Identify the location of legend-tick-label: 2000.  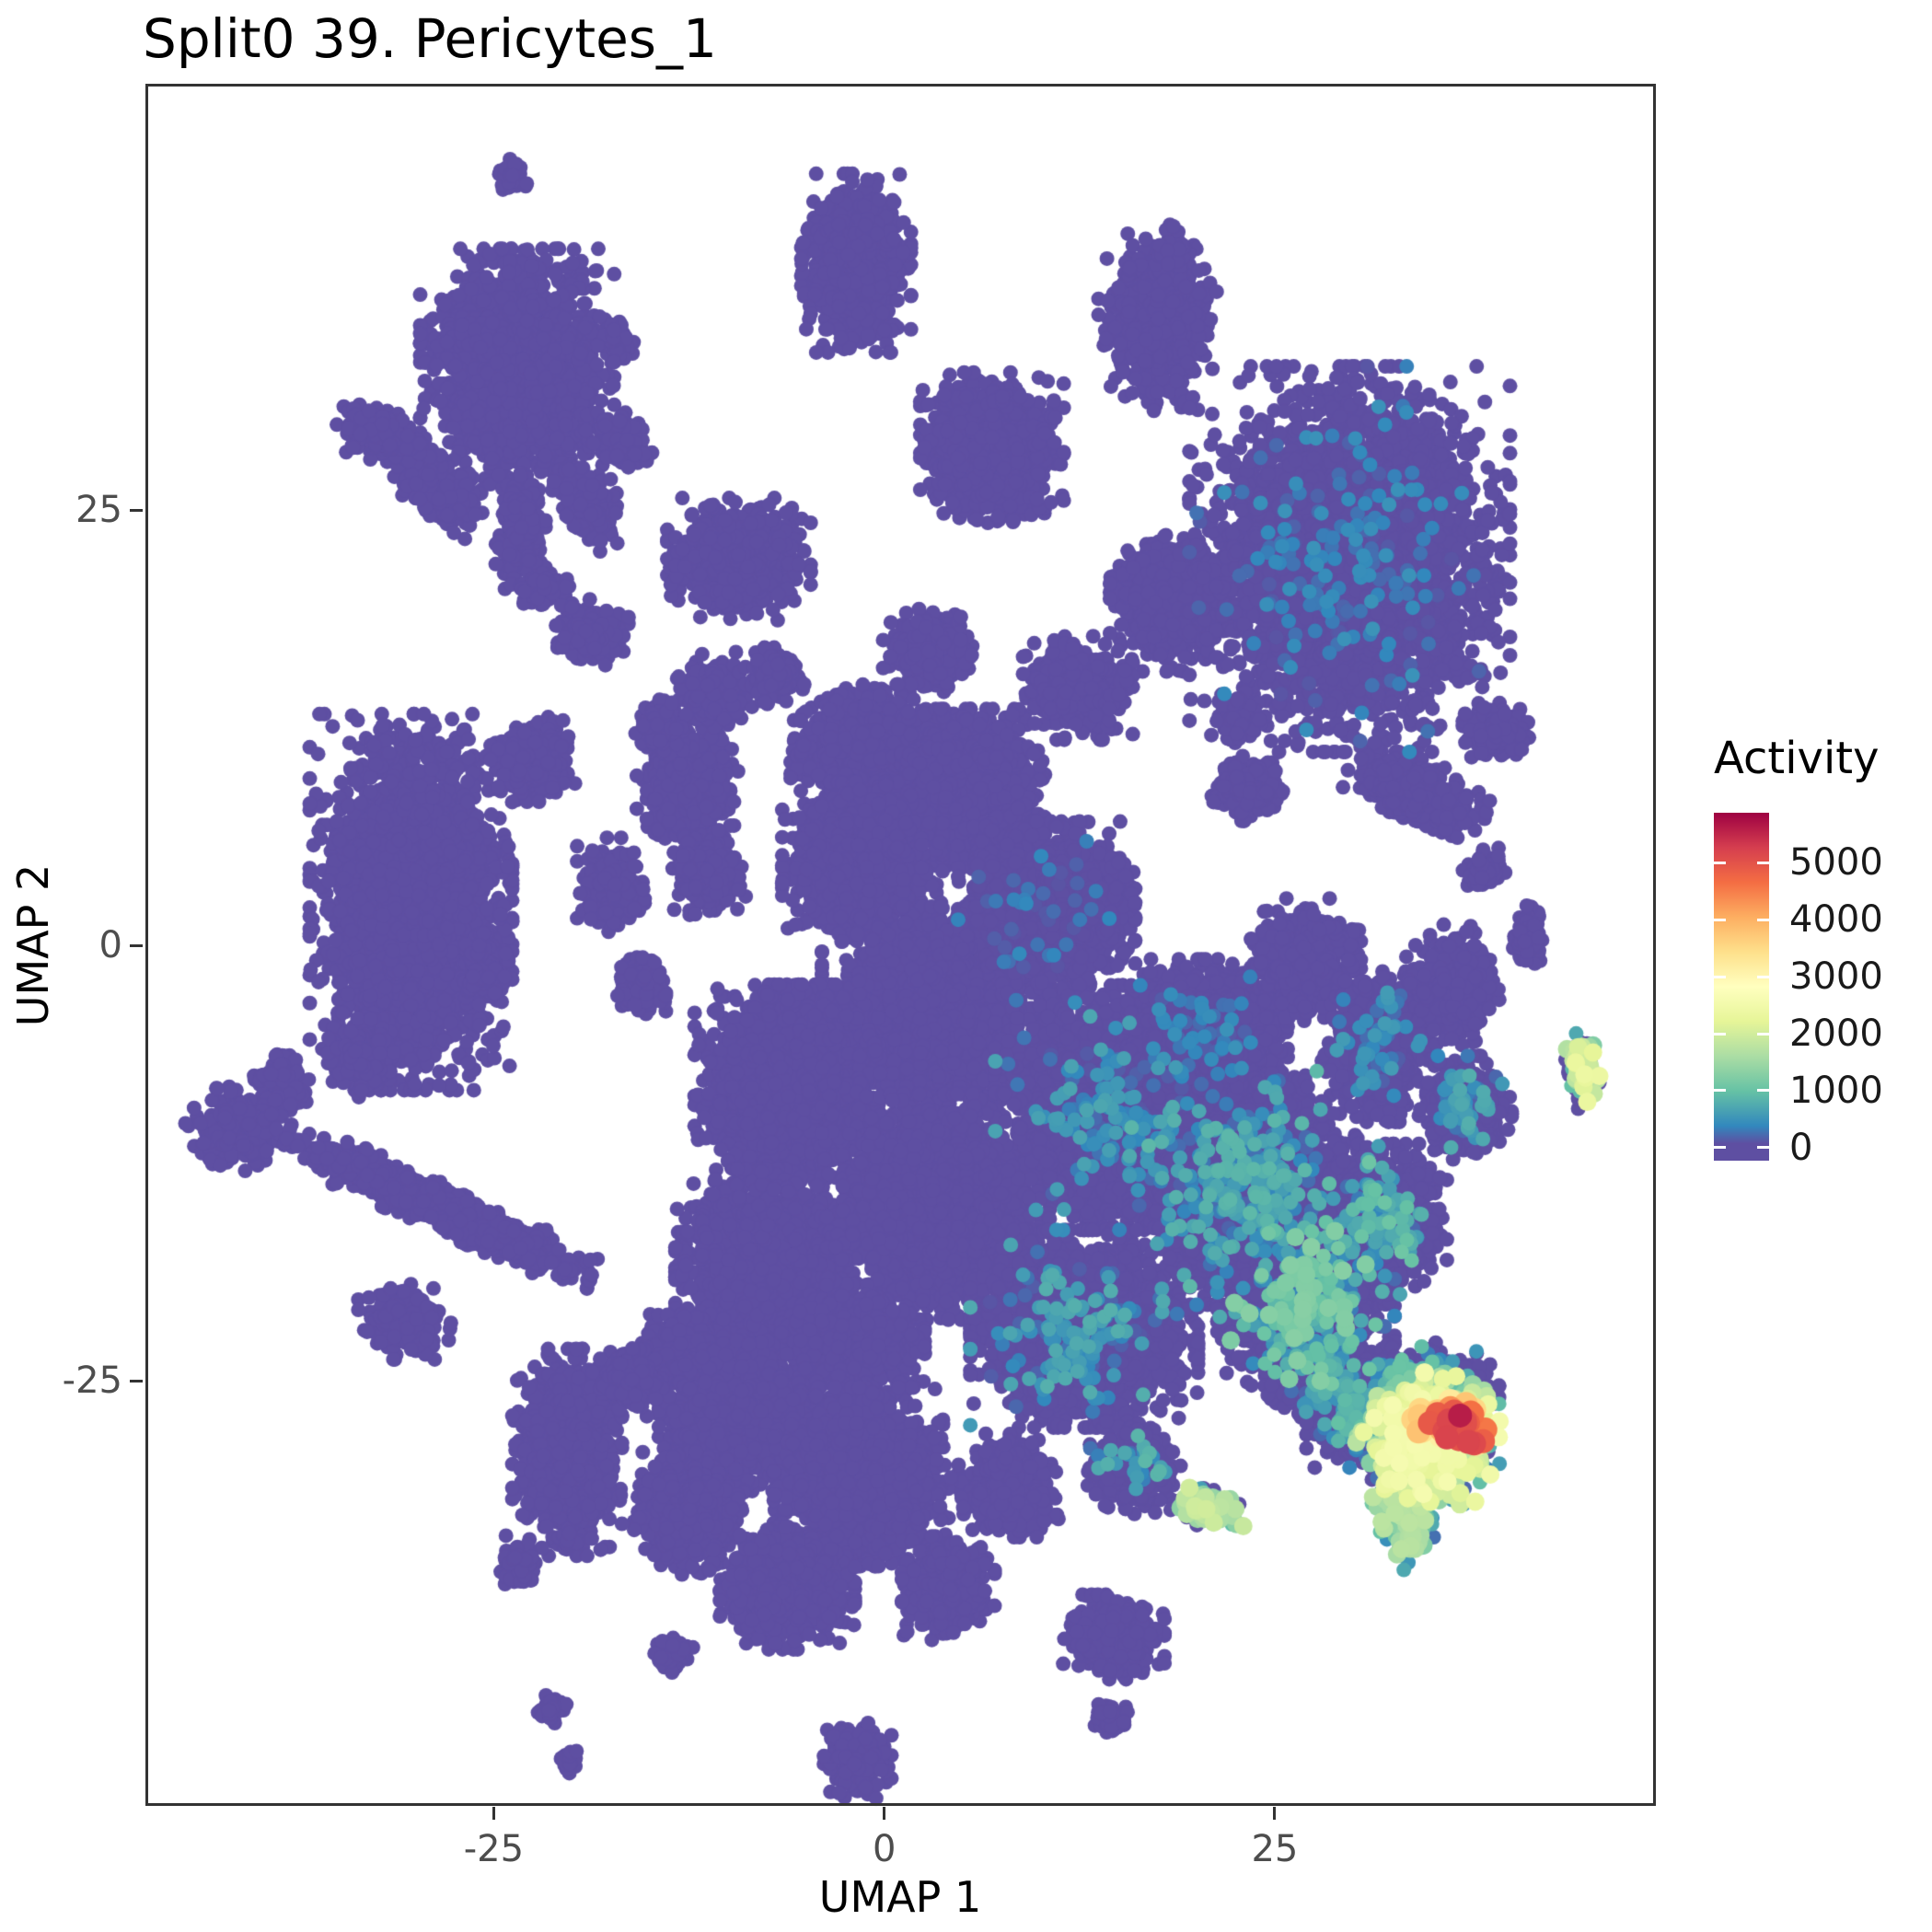
(1836, 1034).